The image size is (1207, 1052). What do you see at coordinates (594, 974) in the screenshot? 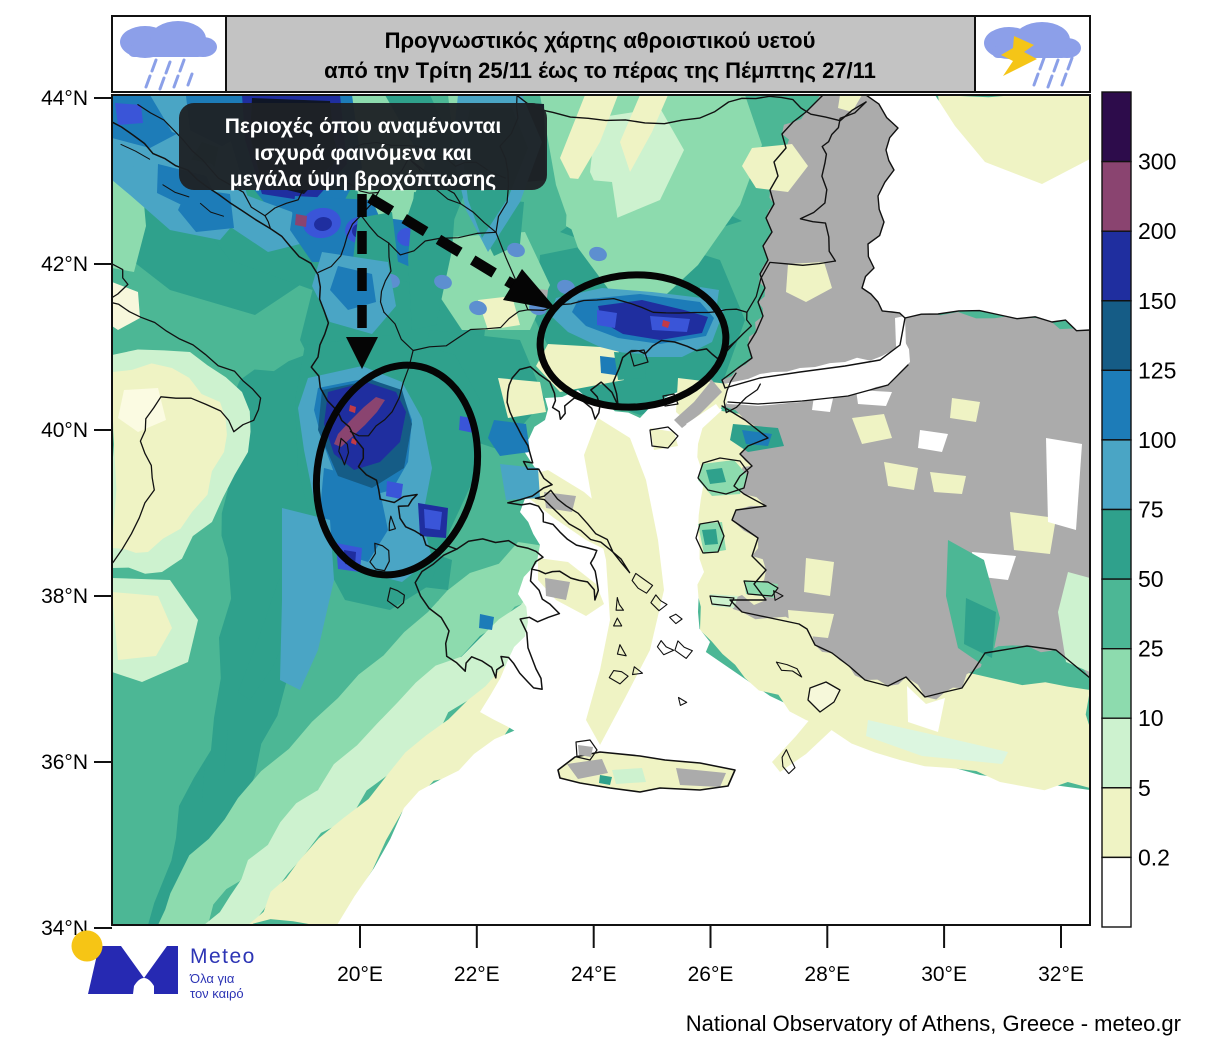
I see `svg-text: 24°E` at bounding box center [594, 974].